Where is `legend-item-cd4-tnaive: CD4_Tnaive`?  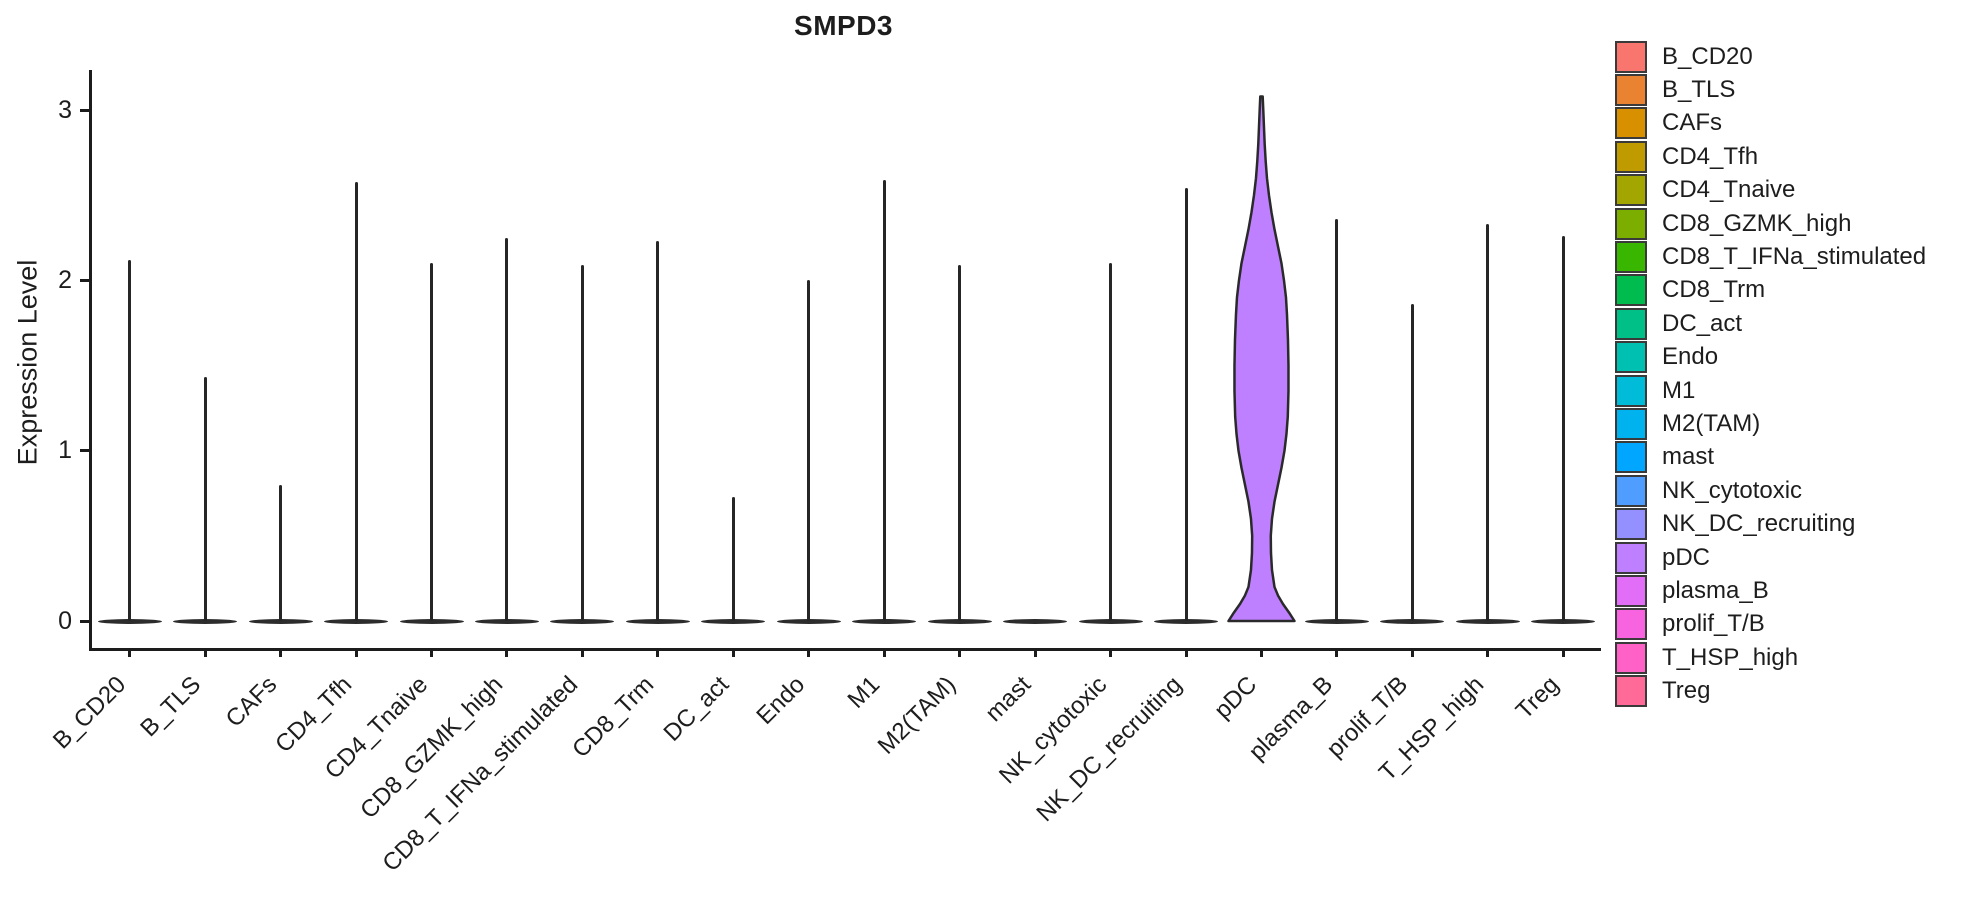 legend-item-cd4-tnaive: CD4_Tnaive is located at coordinates (1770, 190).